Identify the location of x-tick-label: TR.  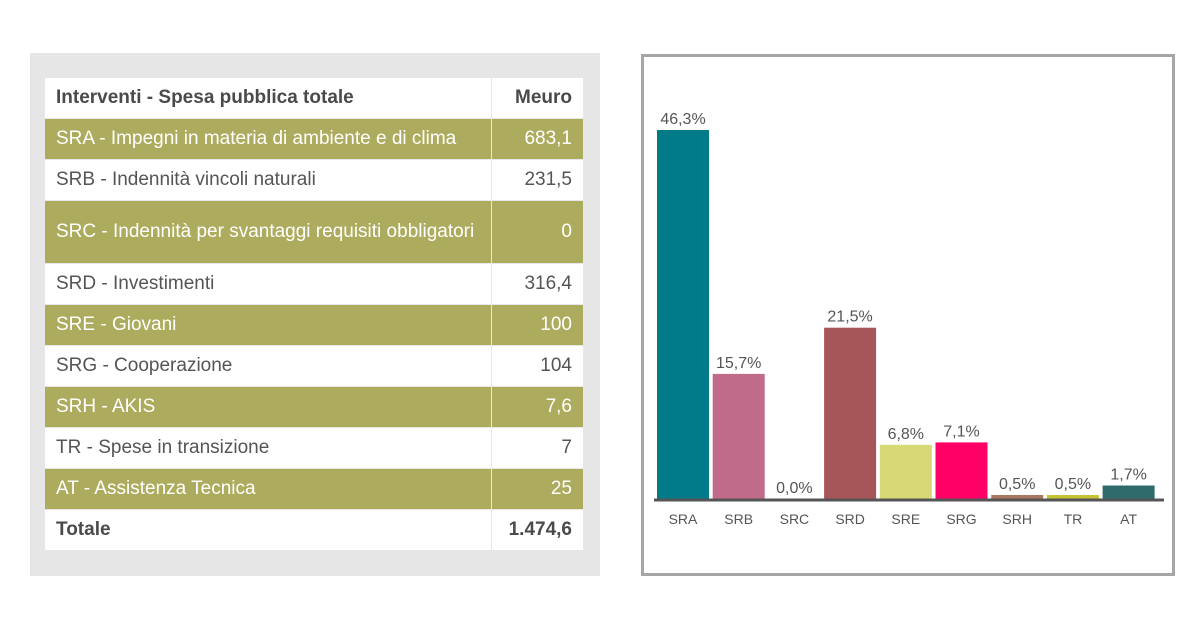
(1073, 519).